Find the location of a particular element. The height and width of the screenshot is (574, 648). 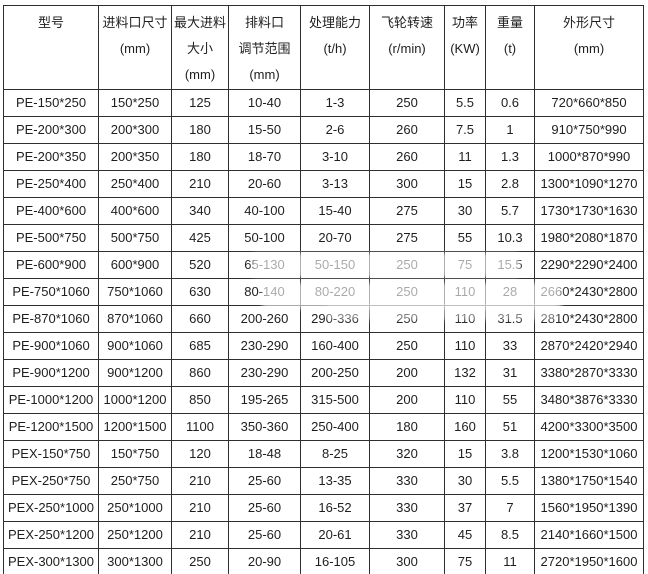

cell-capacity: 15-40 is located at coordinates (335, 211).